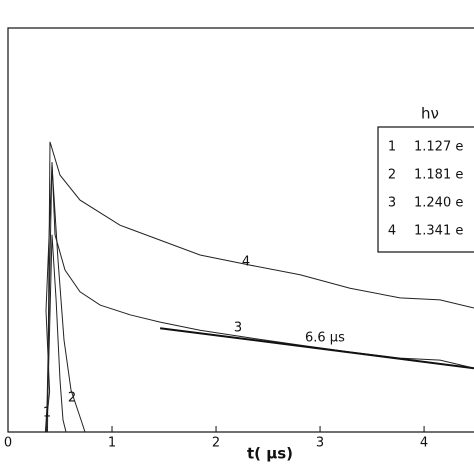 Image resolution: width=474 pixels, height=474 pixels. Describe the element at coordinates (425, 189) in the screenshot. I see `legend-box` at that location.